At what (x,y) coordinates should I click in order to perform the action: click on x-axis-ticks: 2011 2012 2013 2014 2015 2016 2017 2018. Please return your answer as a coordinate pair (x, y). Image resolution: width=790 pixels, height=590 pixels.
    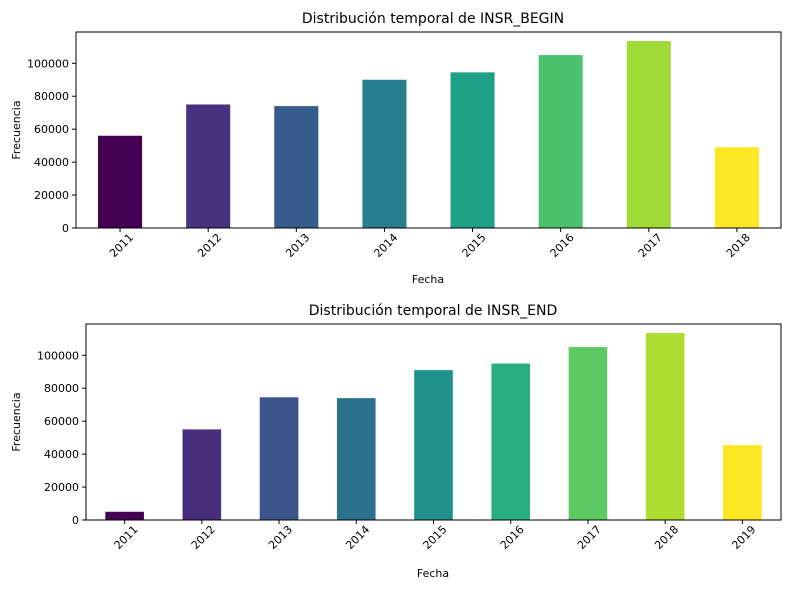
    Looking at the image, I should click on (430, 244).